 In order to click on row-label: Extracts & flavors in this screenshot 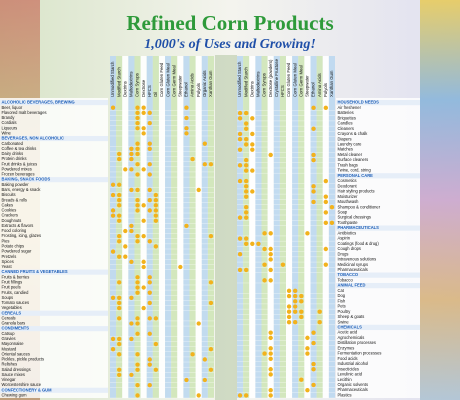, I will do `click(18, 225)`.